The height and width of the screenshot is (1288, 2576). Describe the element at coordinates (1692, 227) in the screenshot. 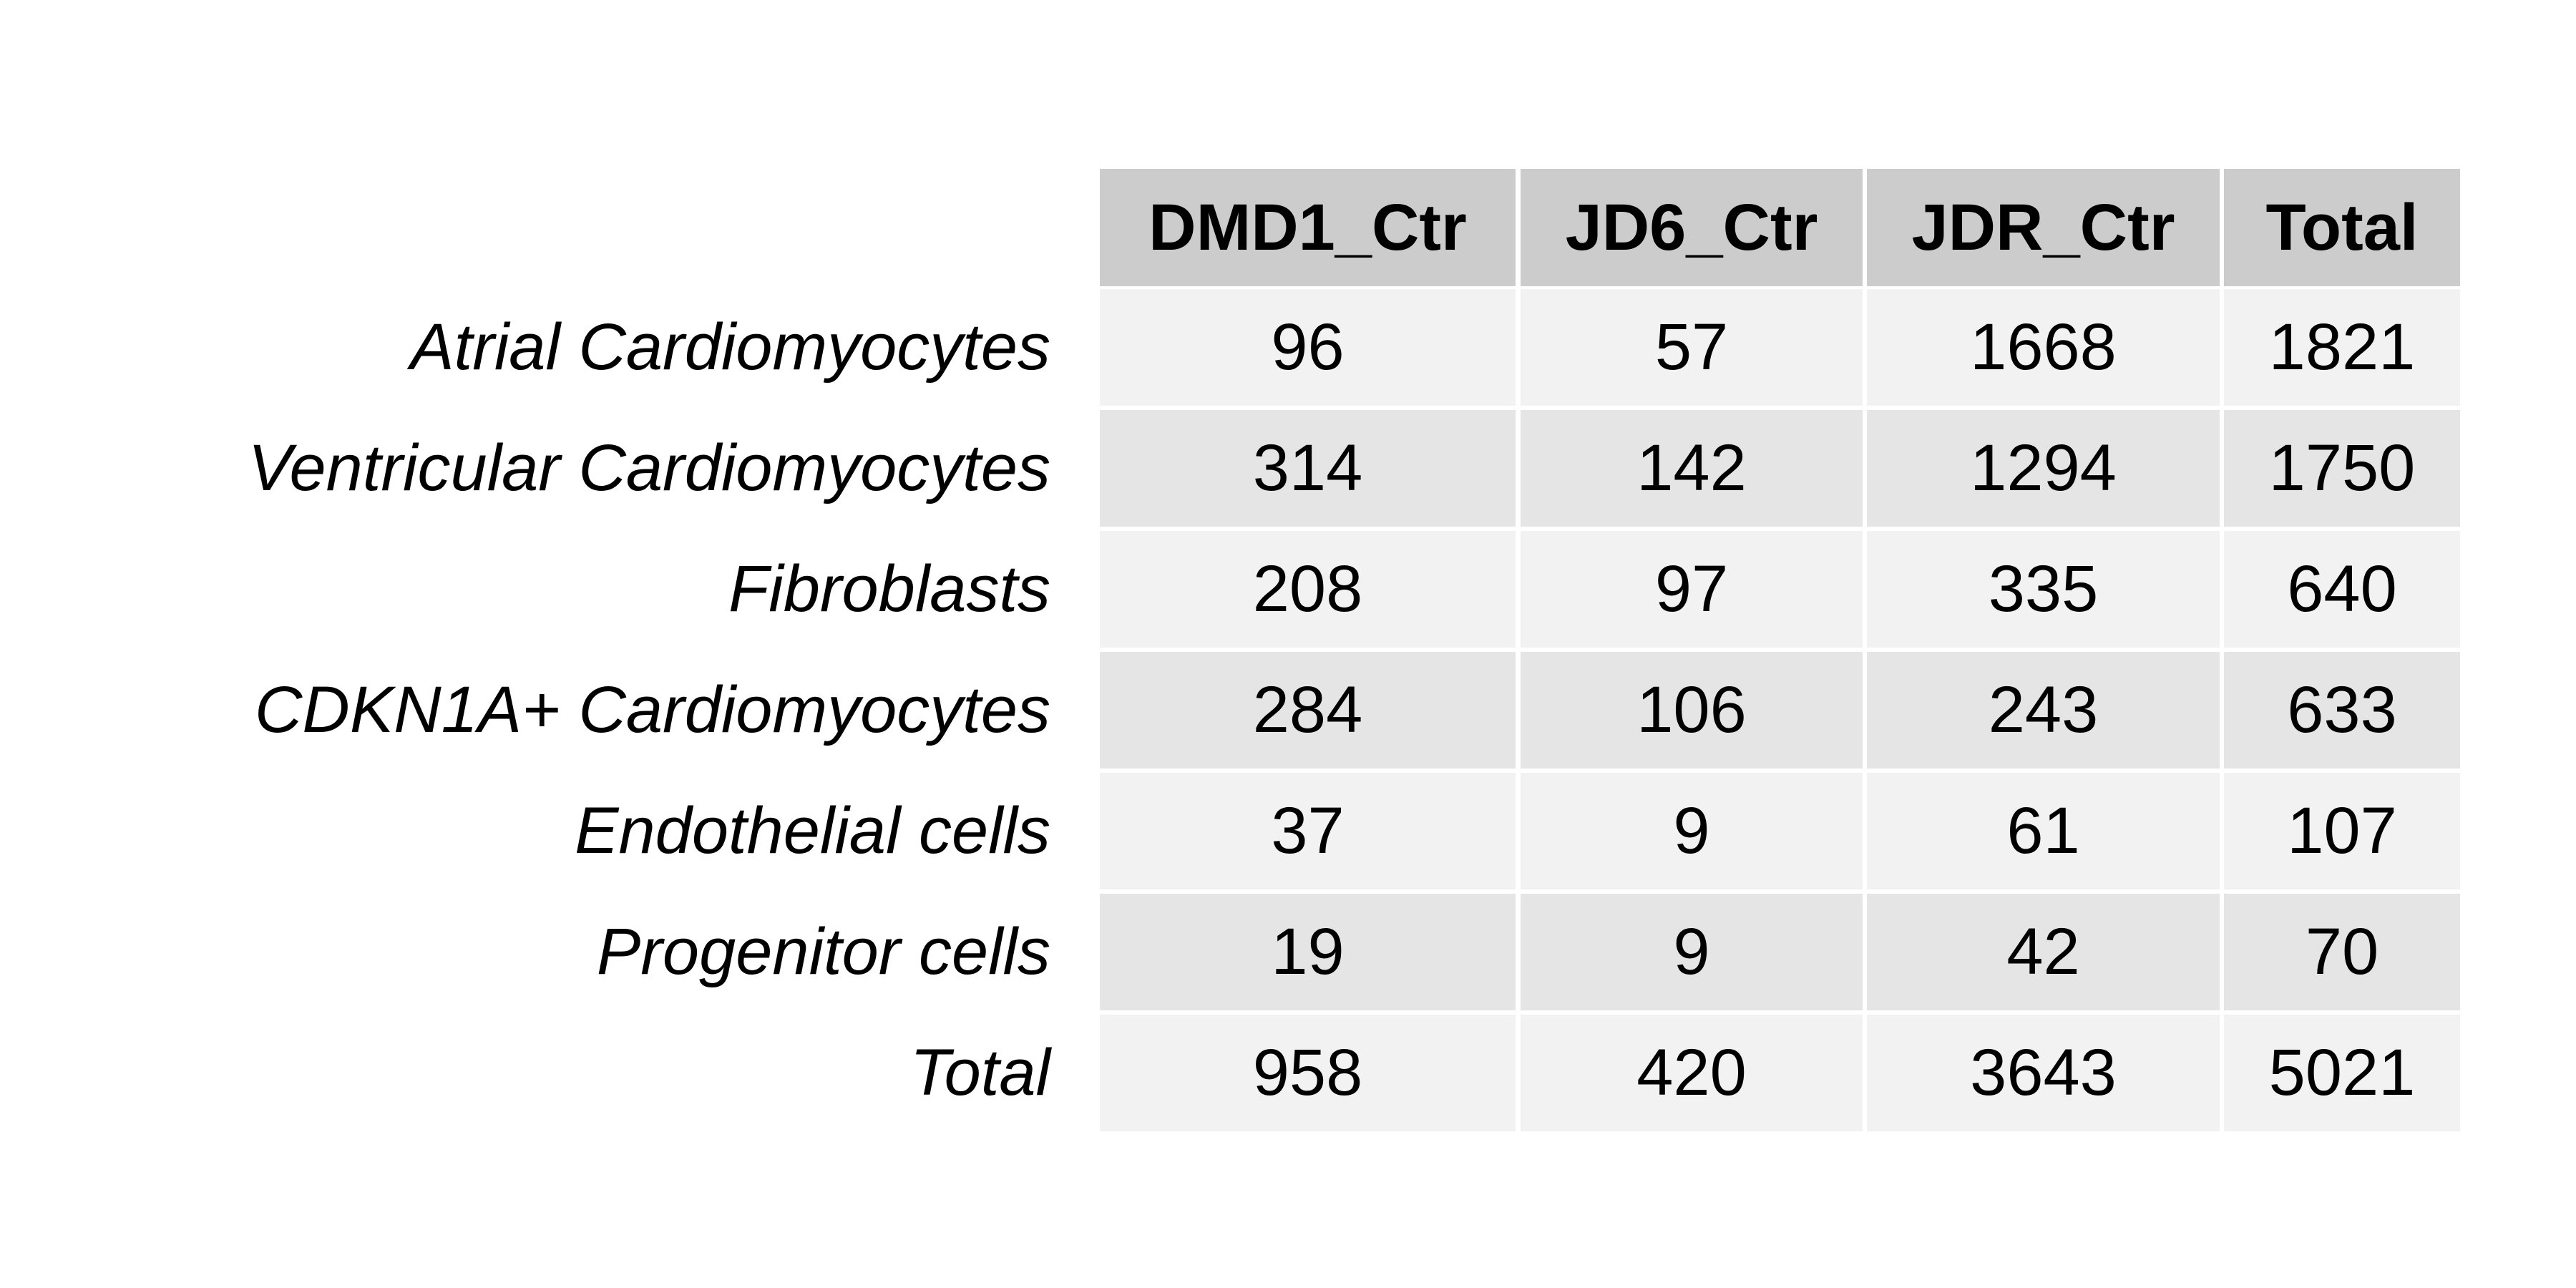

I see `column-header: JD6_Ctr` at that location.